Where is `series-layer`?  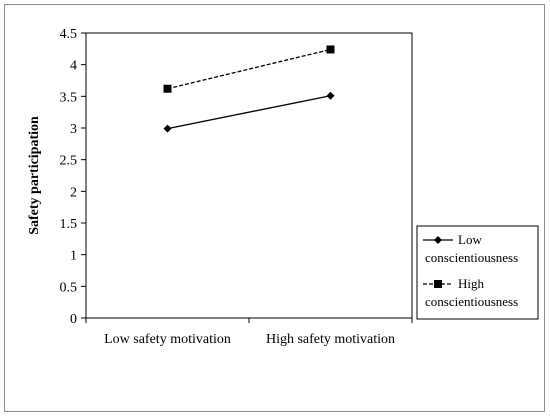
series-layer is located at coordinates (249, 89).